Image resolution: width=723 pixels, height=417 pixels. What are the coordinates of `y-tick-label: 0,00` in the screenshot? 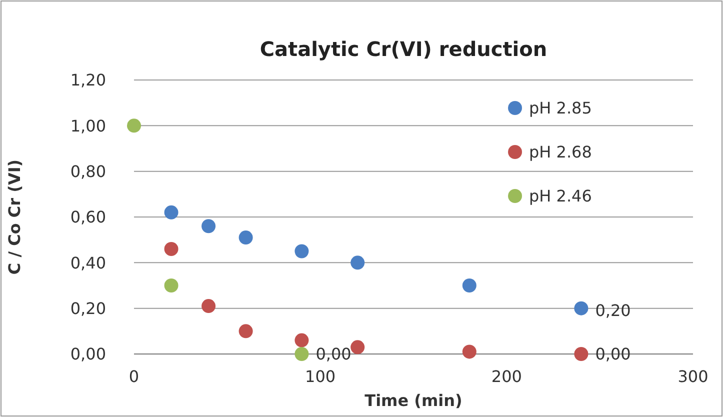 It's located at (88, 354).